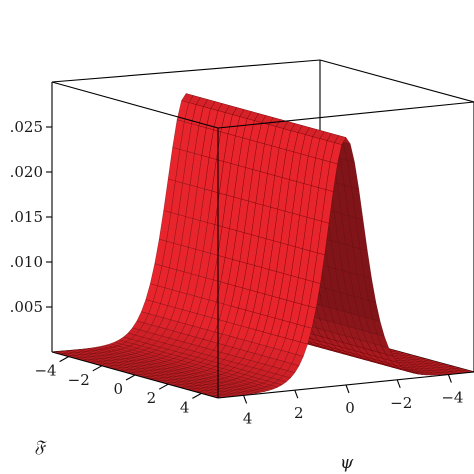  Describe the element at coordinates (248, 418) in the screenshot. I see `psi-tick-label: 4` at that location.